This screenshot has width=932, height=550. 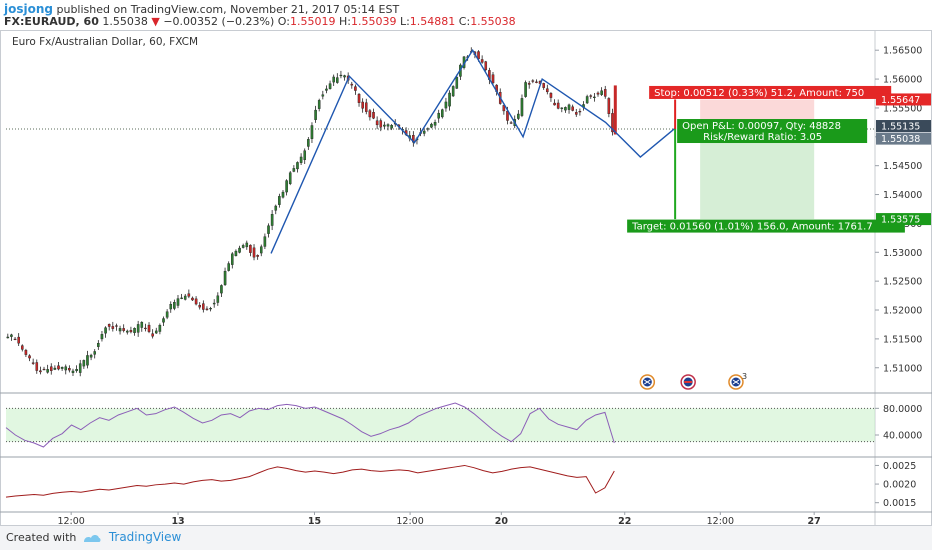 I want to click on last-price: 1.55038, so click(x=125, y=21).